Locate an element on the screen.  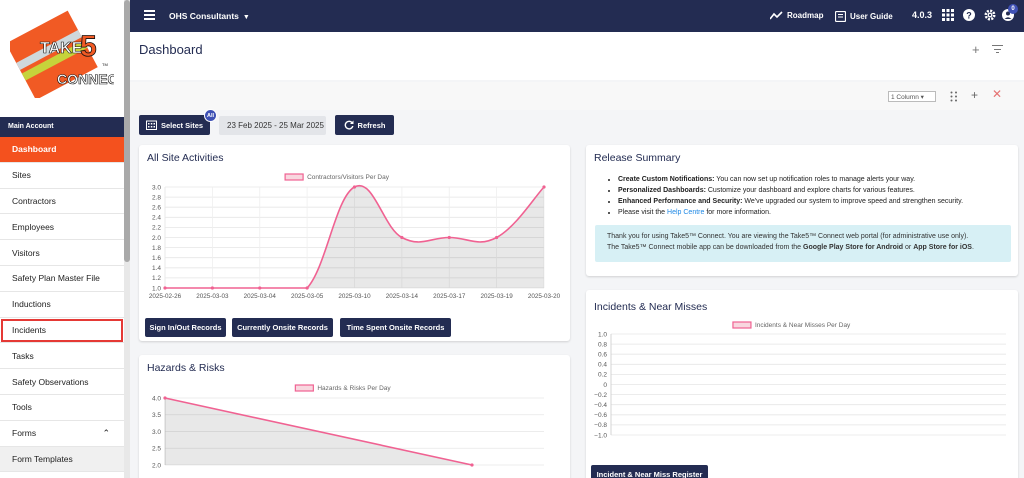
sidebar-item-inductions: Inductions is located at coordinates (62, 305).